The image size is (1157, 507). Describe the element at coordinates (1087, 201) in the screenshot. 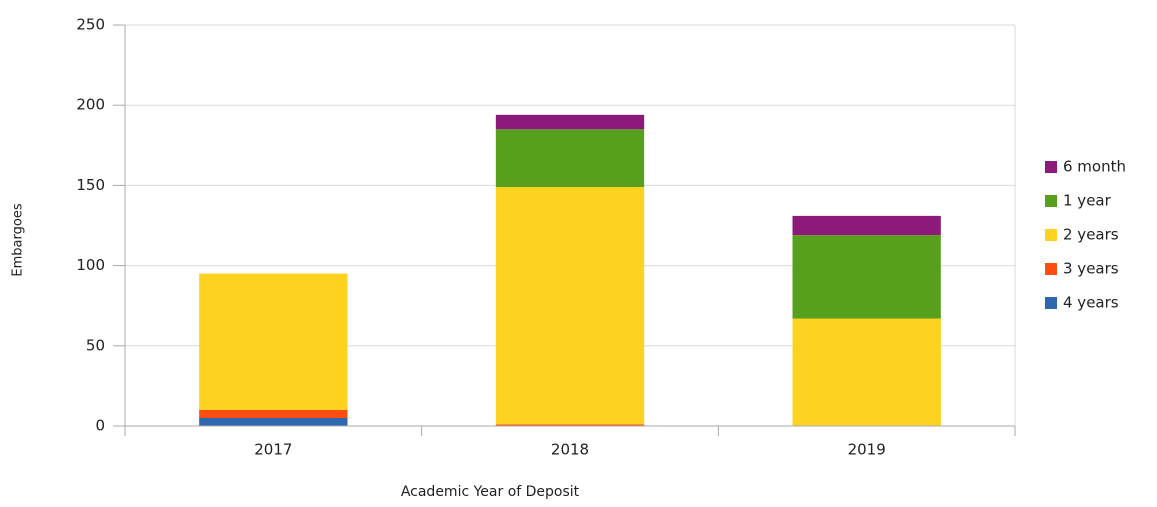

I see `legend-label: 1 year` at that location.